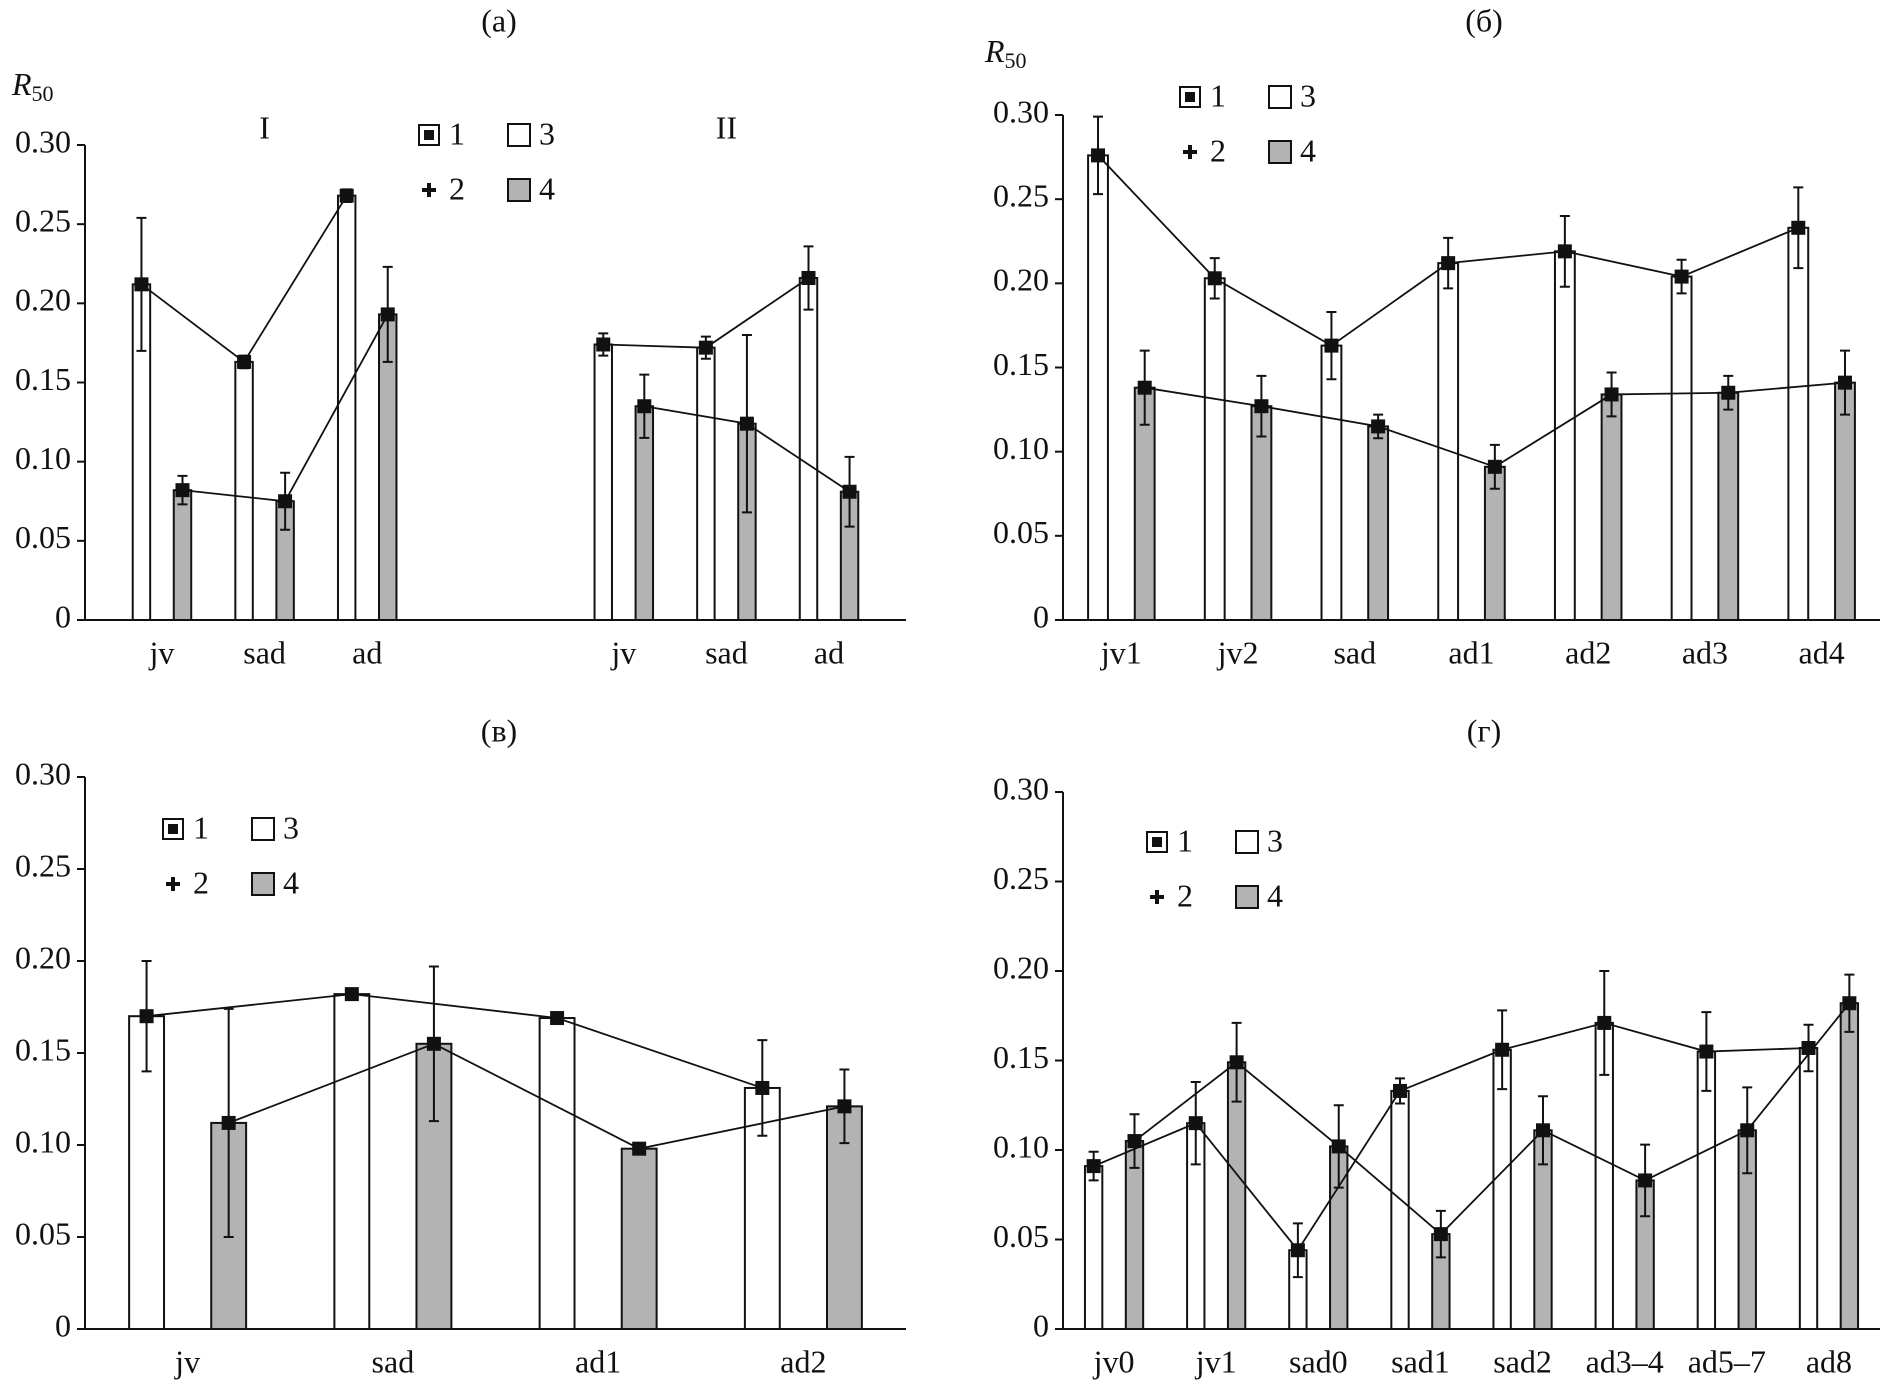 The width and height of the screenshot is (1895, 1390). Describe the element at coordinates (499, 730) in the screenshot. I see `panel-title: (в)` at that location.